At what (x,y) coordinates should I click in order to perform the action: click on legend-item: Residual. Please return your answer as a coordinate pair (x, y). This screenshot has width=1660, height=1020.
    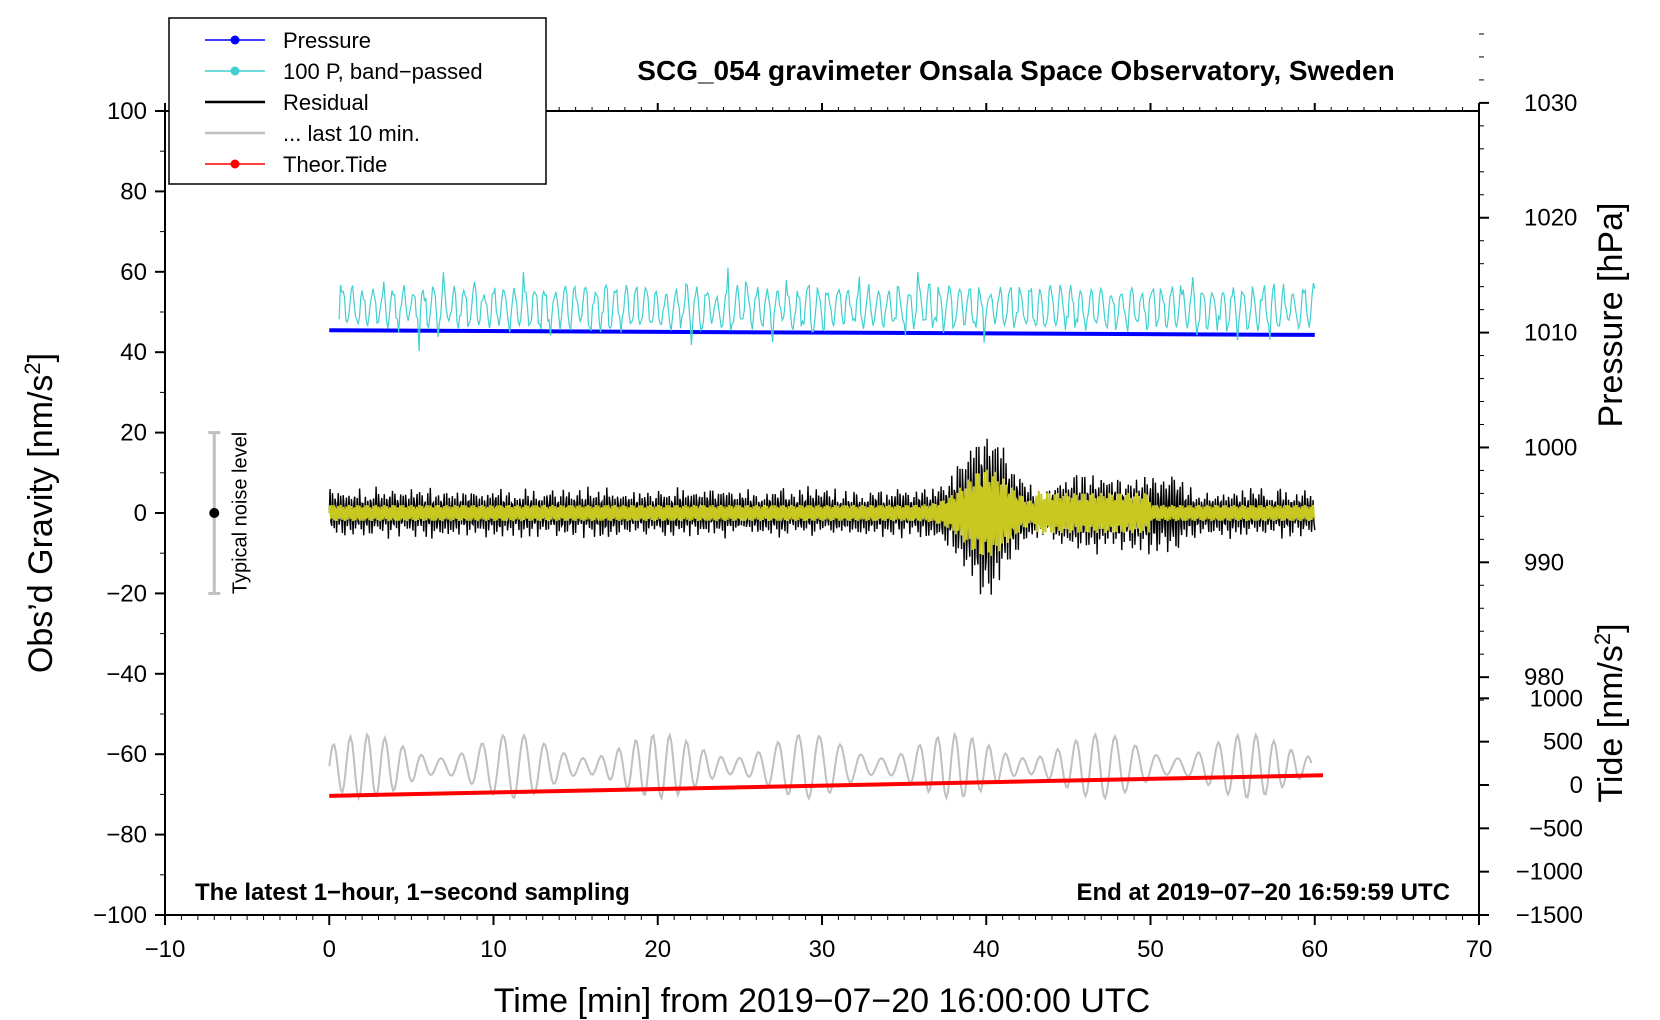
    Looking at the image, I should click on (287, 102).